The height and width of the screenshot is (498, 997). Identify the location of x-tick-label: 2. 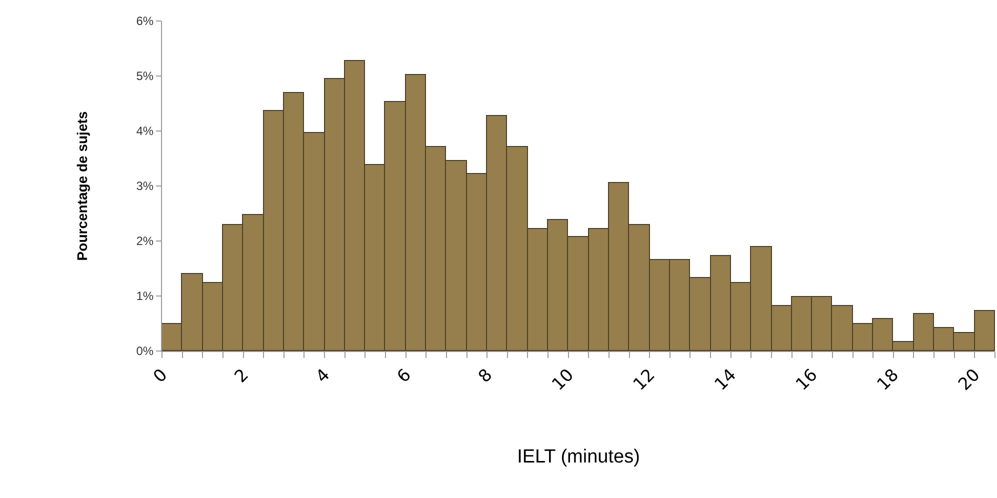
(242, 376).